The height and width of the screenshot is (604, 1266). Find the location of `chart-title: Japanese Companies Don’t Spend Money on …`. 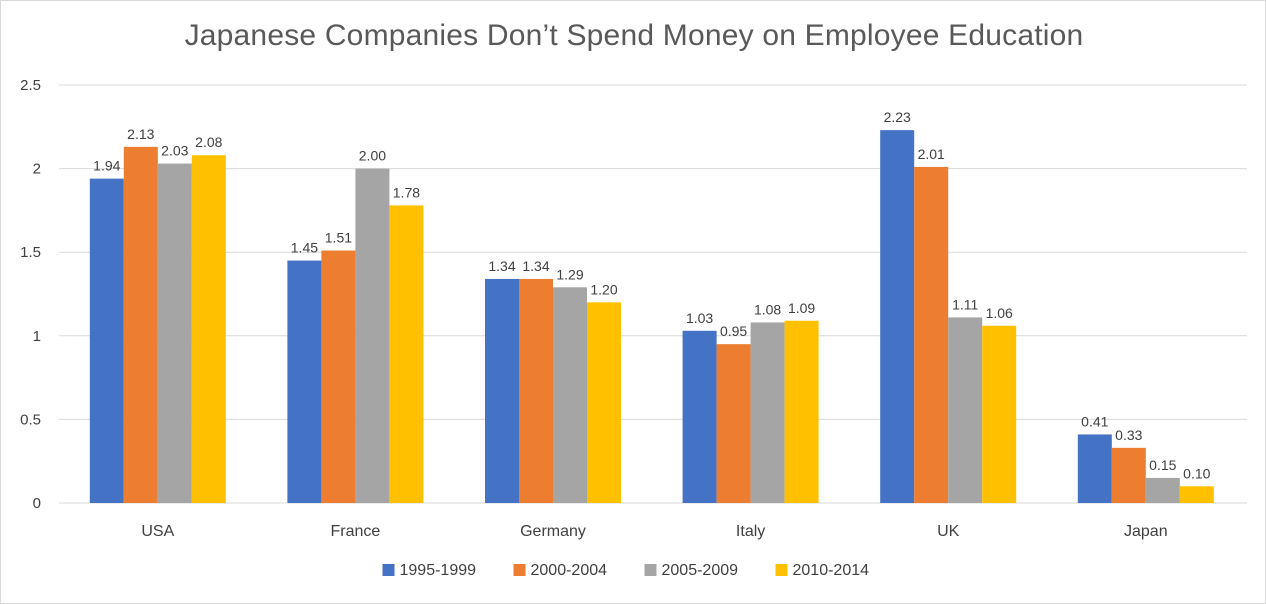

chart-title: Japanese Companies Don’t Spend Money on … is located at coordinates (634, 35).